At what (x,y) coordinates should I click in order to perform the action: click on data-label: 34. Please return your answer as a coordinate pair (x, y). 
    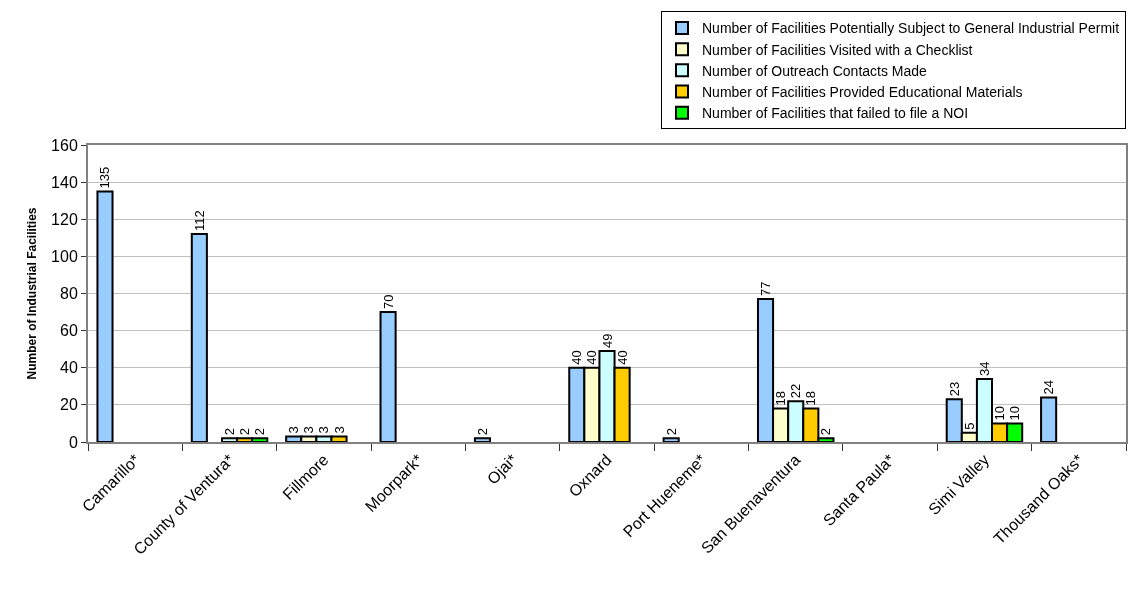
    Looking at the image, I should click on (984, 368).